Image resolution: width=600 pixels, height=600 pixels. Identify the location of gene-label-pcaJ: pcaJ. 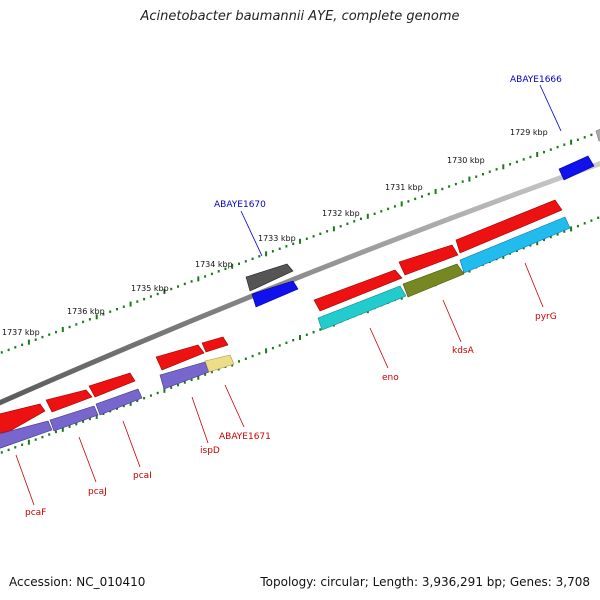
(97, 492).